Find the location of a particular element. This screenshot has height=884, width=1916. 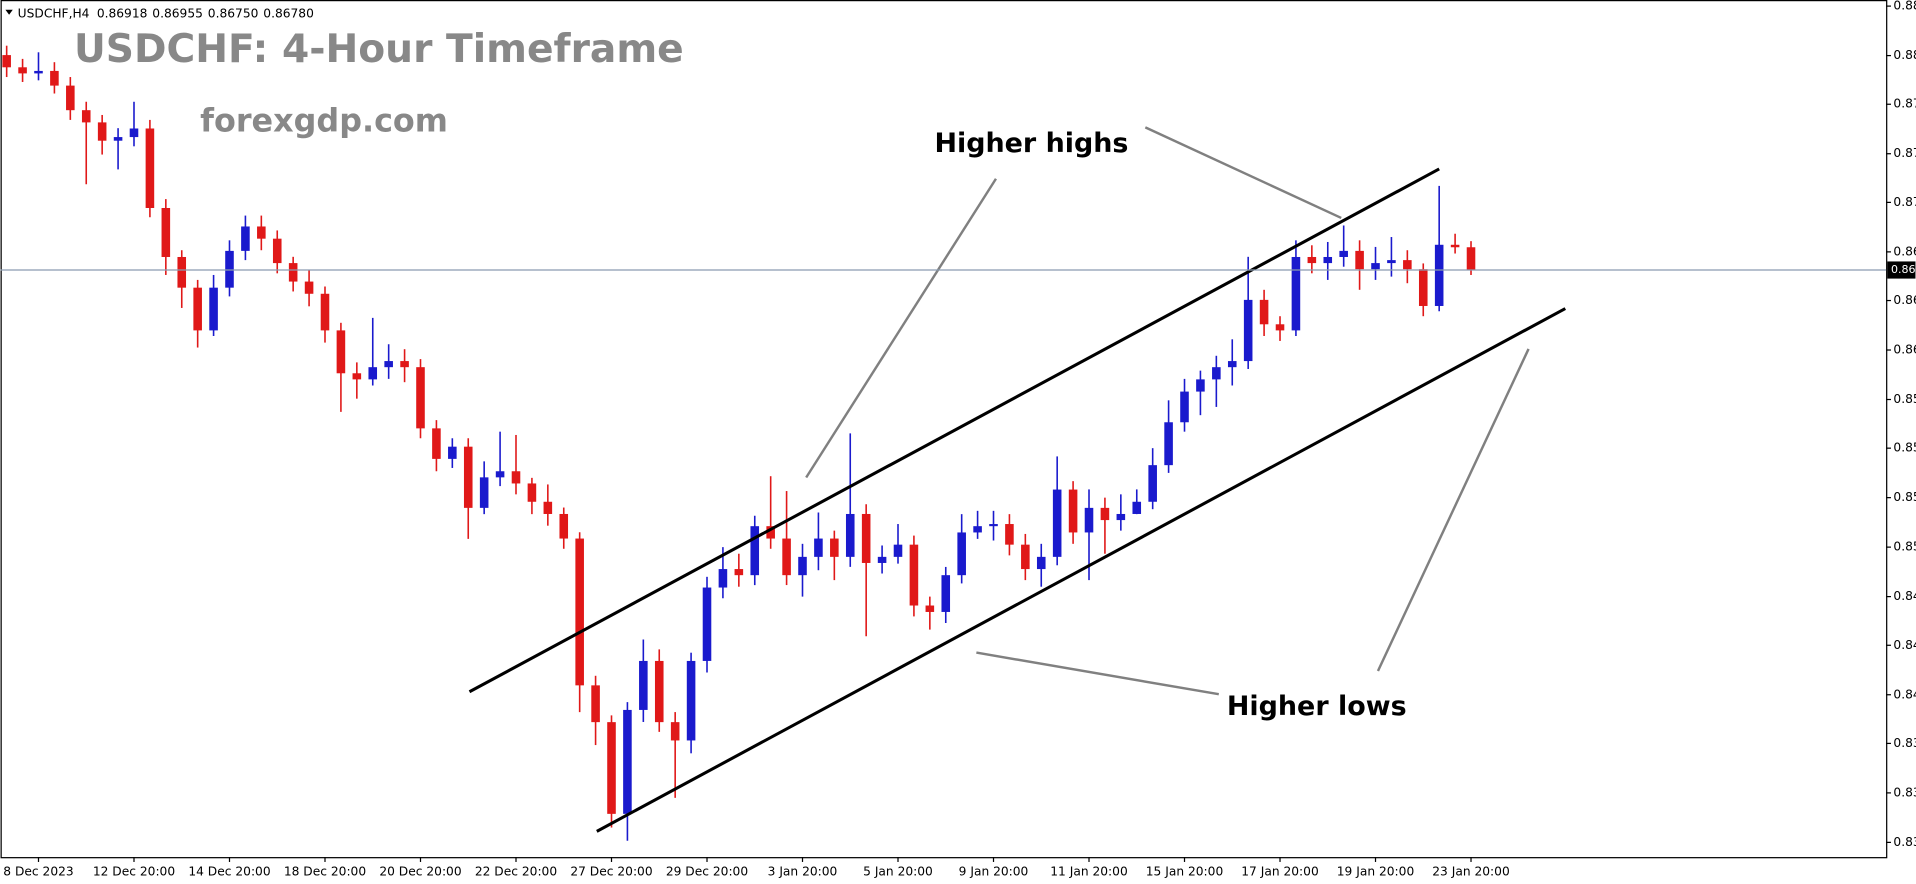

y-tick-label: 0.83910 is located at coordinates (1904, 743).